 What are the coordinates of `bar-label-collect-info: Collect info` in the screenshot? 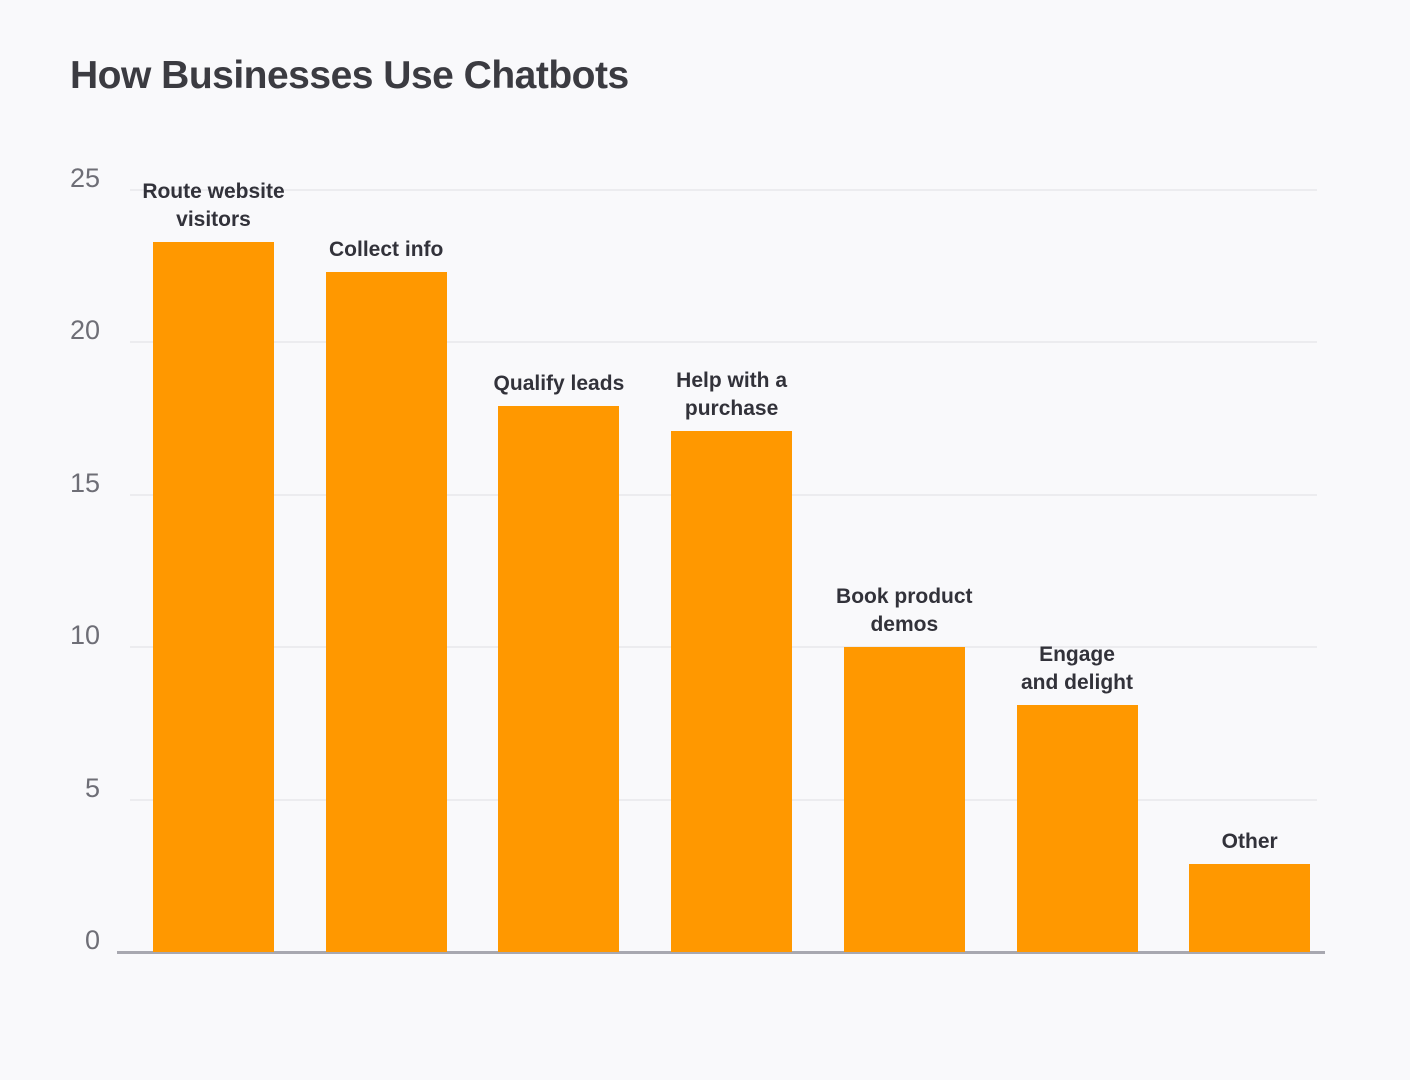 It's located at (386, 250).